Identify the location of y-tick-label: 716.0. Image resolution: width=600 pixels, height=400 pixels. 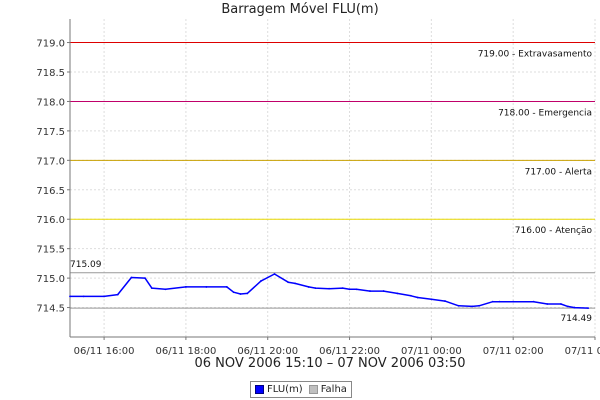
(50, 220).